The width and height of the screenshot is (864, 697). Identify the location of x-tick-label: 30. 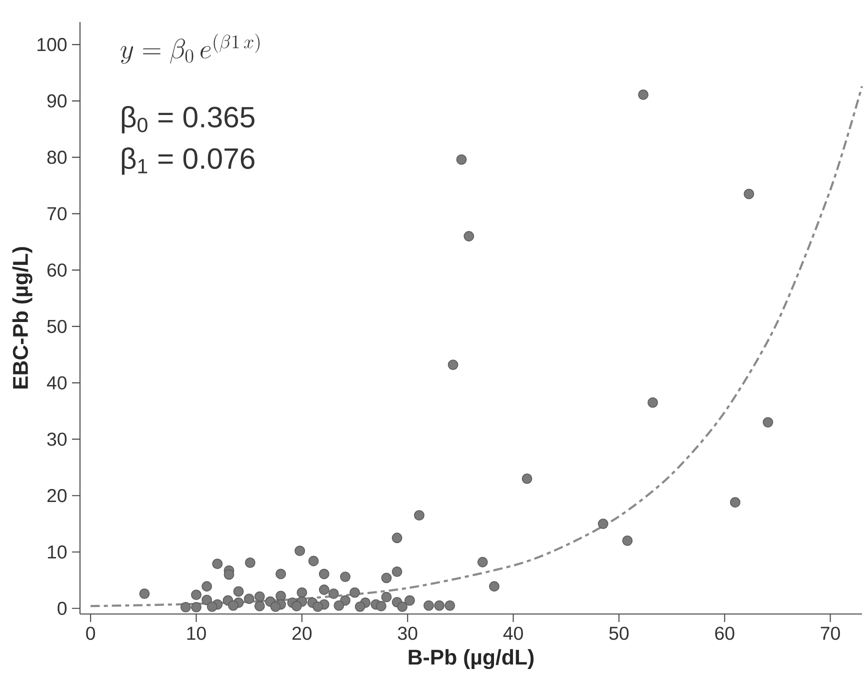
(408, 633).